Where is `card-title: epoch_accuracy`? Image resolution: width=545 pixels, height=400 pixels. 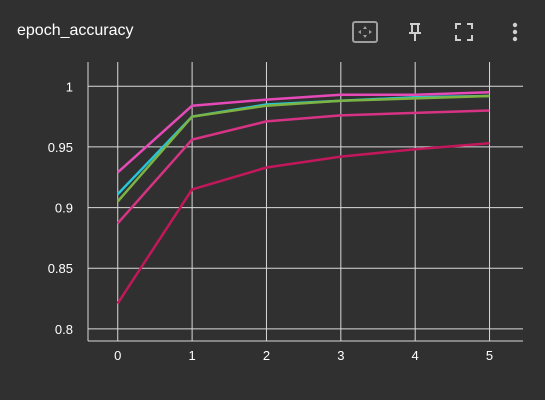 card-title: epoch_accuracy is located at coordinates (75, 30).